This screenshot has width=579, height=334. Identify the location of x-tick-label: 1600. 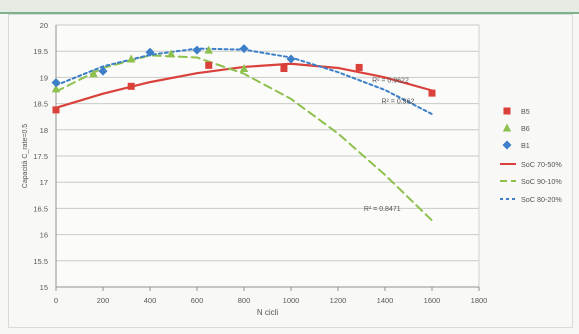
(432, 300).